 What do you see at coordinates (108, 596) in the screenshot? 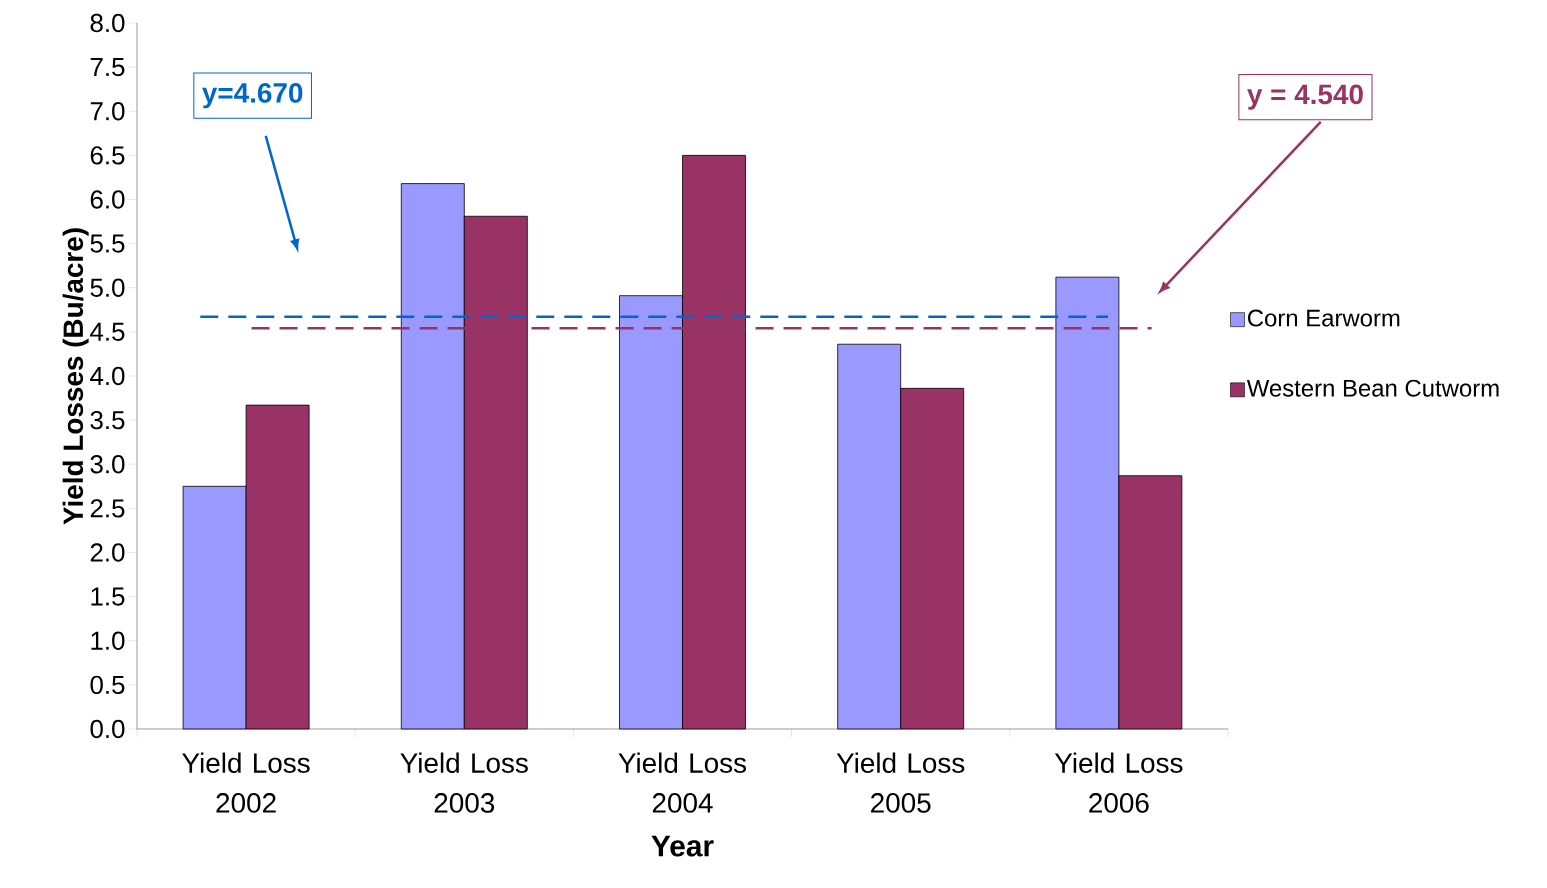
I see `y-tick-label: 1.5` at bounding box center [108, 596].